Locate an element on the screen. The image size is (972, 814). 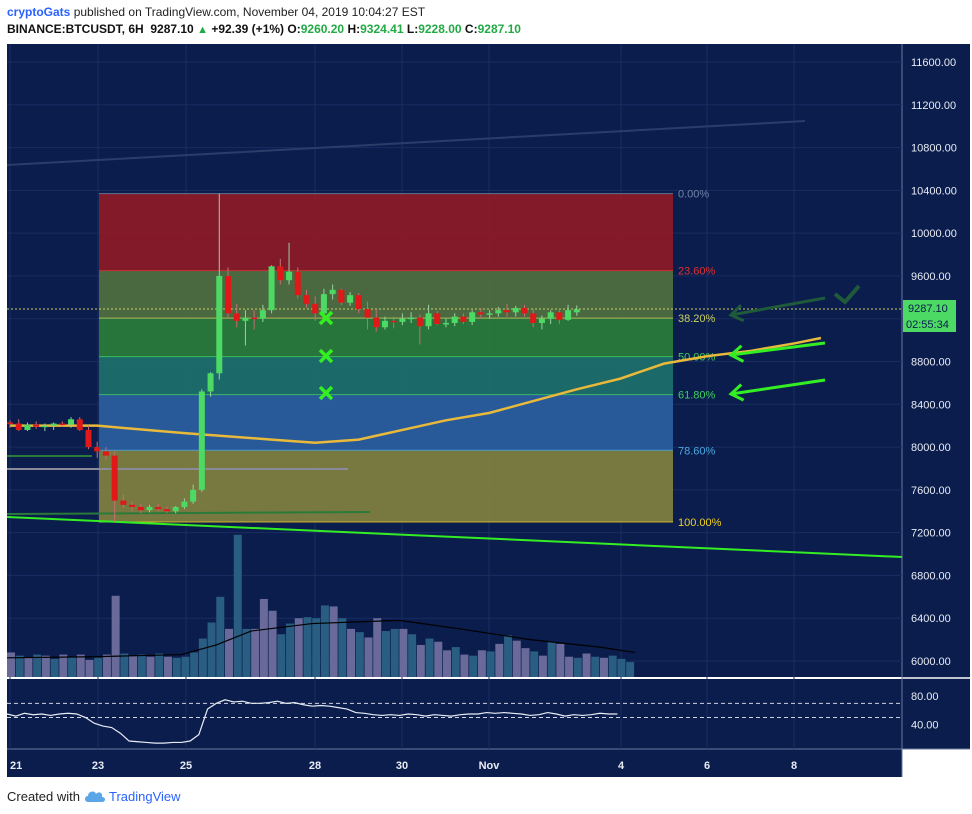
time-tick-label: 25 is located at coordinates (186, 766).